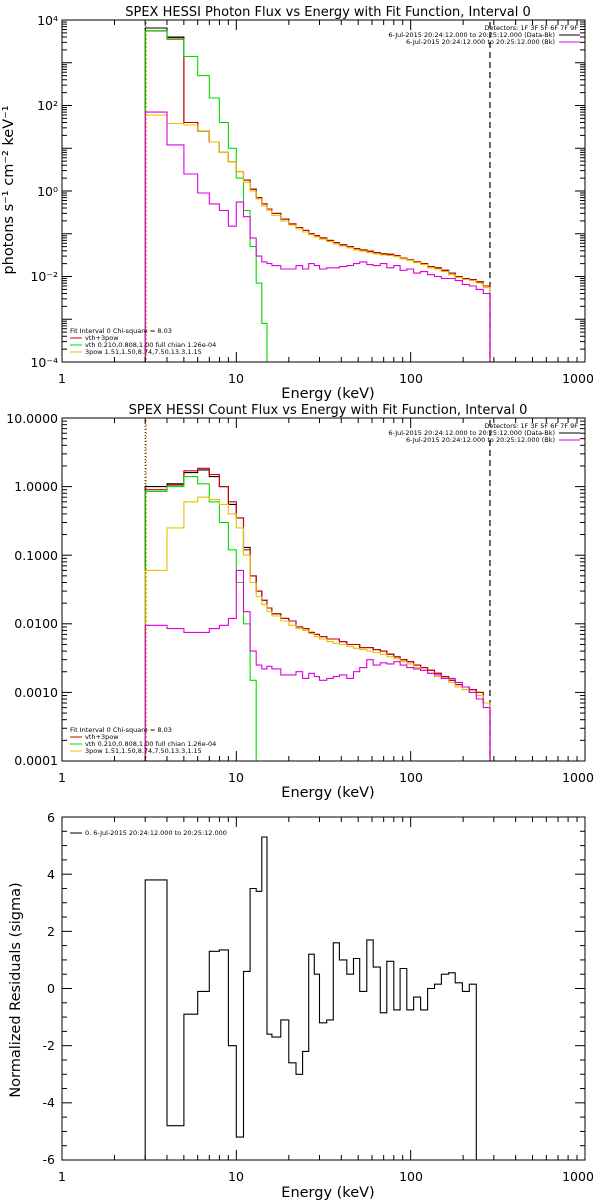 The width and height of the screenshot is (600, 1200). I want to click on panel2-legend-fit: Fit Interval 0 Chi-square = 8.03, so click(121, 730).